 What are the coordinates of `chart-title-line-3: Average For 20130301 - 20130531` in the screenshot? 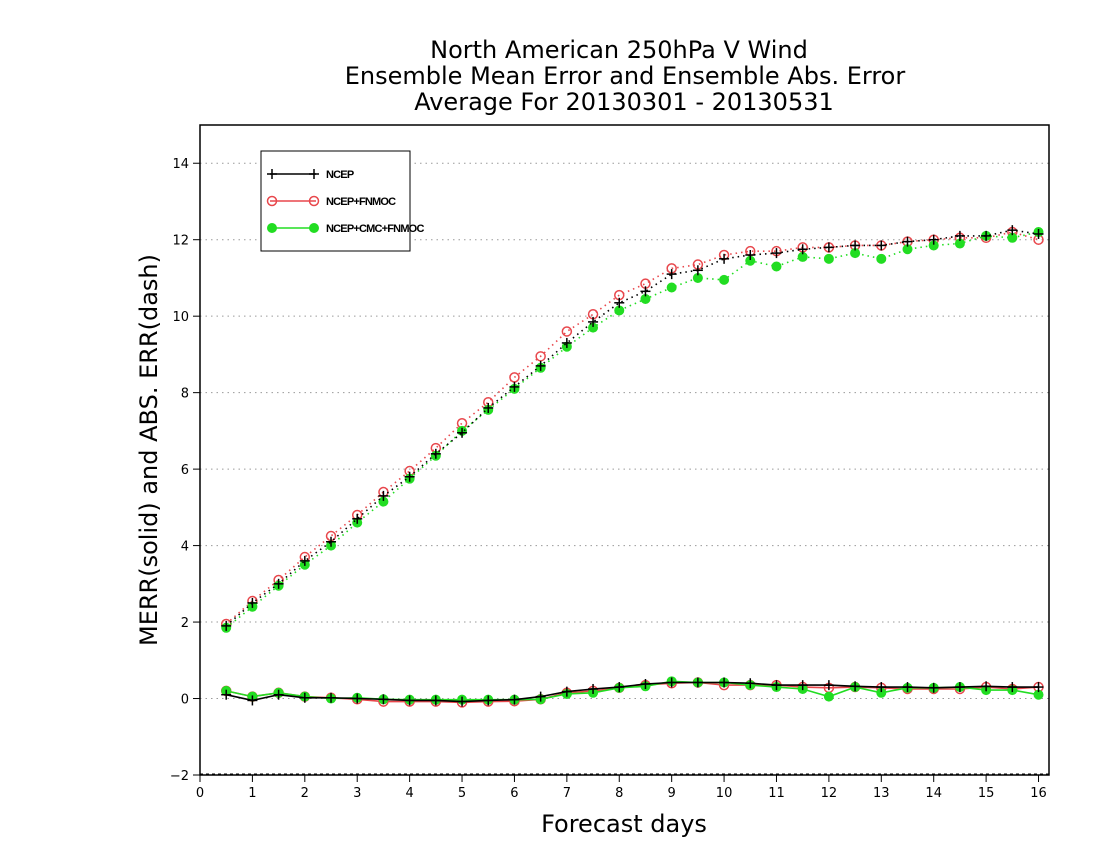 It's located at (624, 102).